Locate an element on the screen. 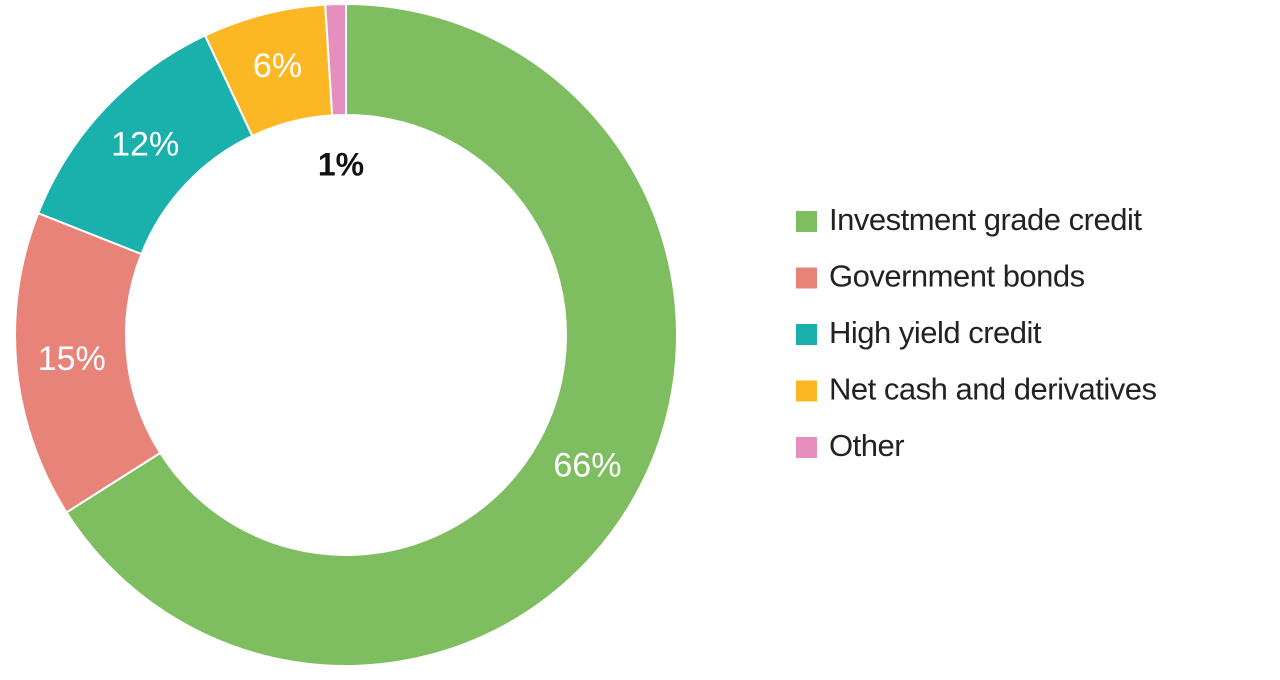 The width and height of the screenshot is (1280, 680). value-label: 1% is located at coordinates (341, 164).